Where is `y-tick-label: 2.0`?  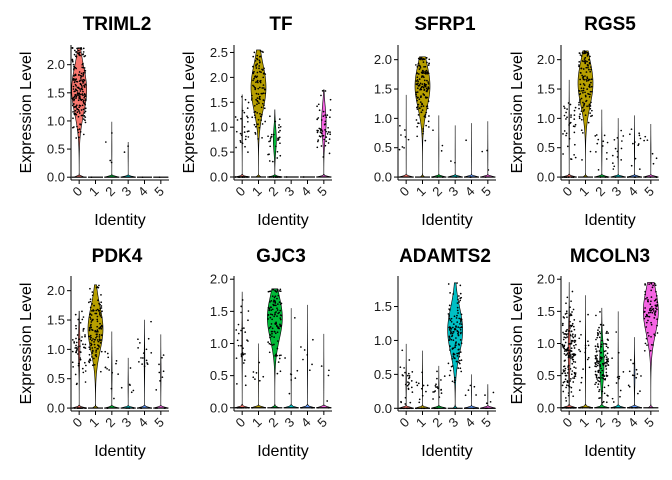
y-tick-label: 2.0 is located at coordinates (219, 77).